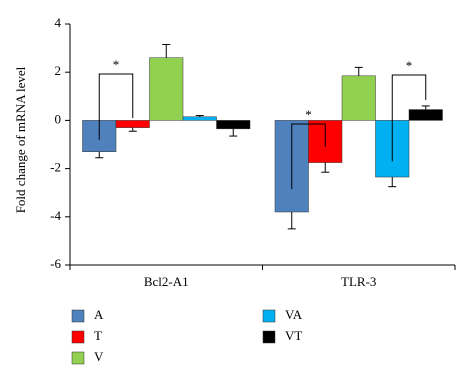 This screenshot has width=474, height=384. What do you see at coordinates (58, 118) in the screenshot?
I see `y-tick-label: 0` at bounding box center [58, 118].